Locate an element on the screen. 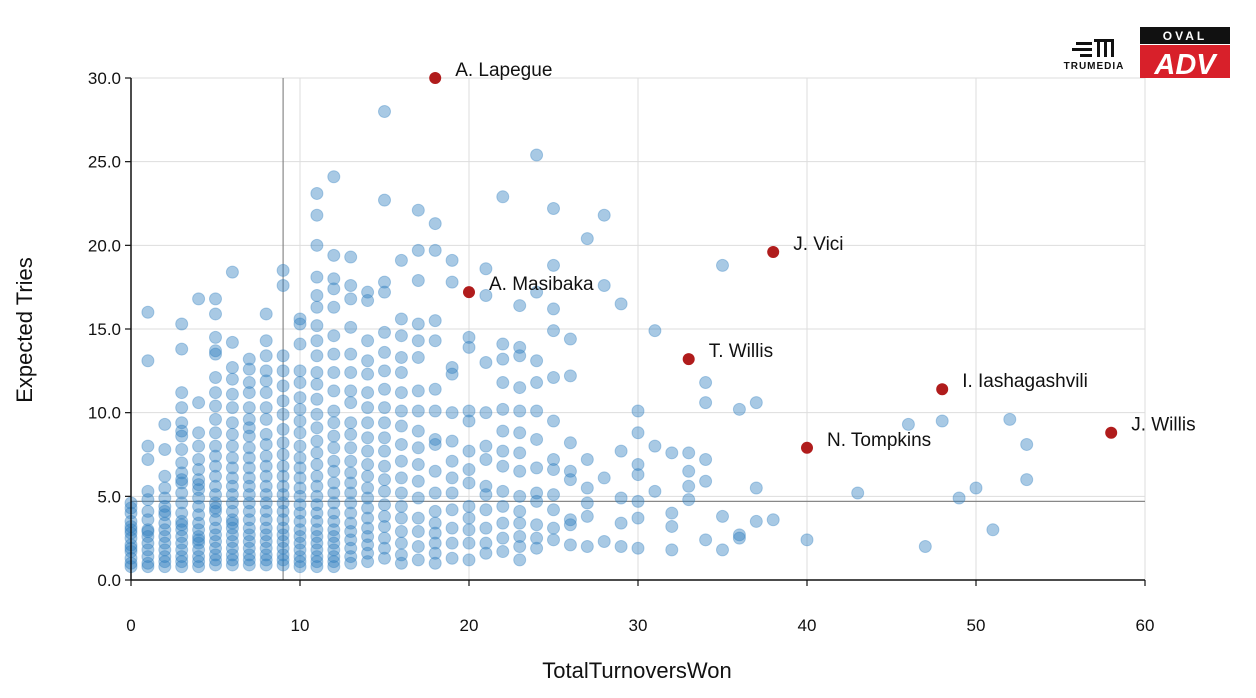 This screenshot has width=1256, height=698. x-tick-label: 30 is located at coordinates (638, 625).